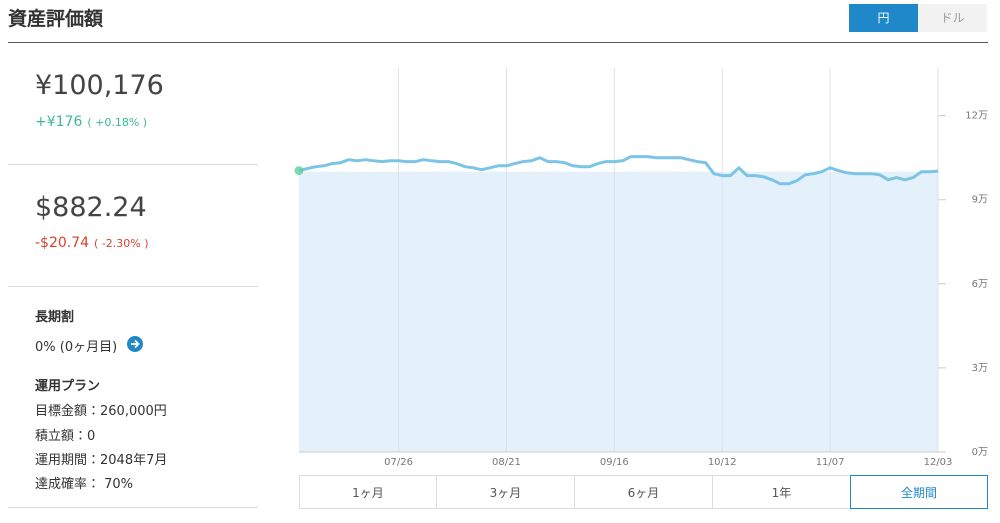 The height and width of the screenshot is (523, 1000). Describe the element at coordinates (952, 18) in the screenshot. I see `currency-toggle: ドル` at that location.